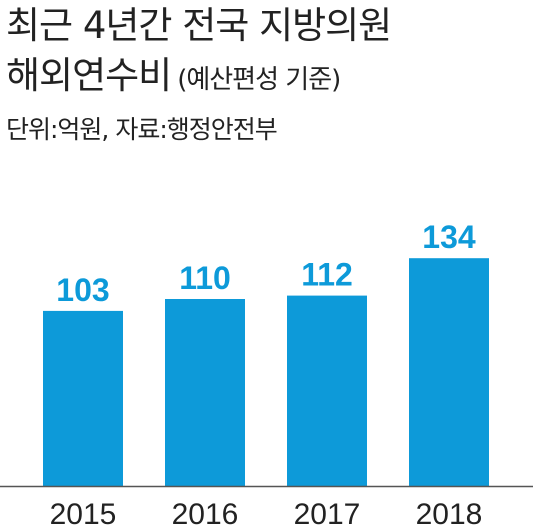  I want to click on chart-title: 최근 4년간 전국 지방의원, so click(199, 25).